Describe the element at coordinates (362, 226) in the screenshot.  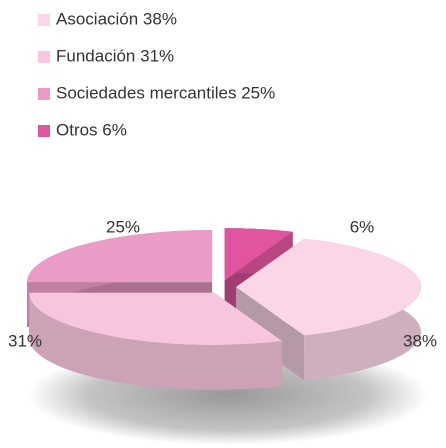
I see `value-label: 6%` at that location.